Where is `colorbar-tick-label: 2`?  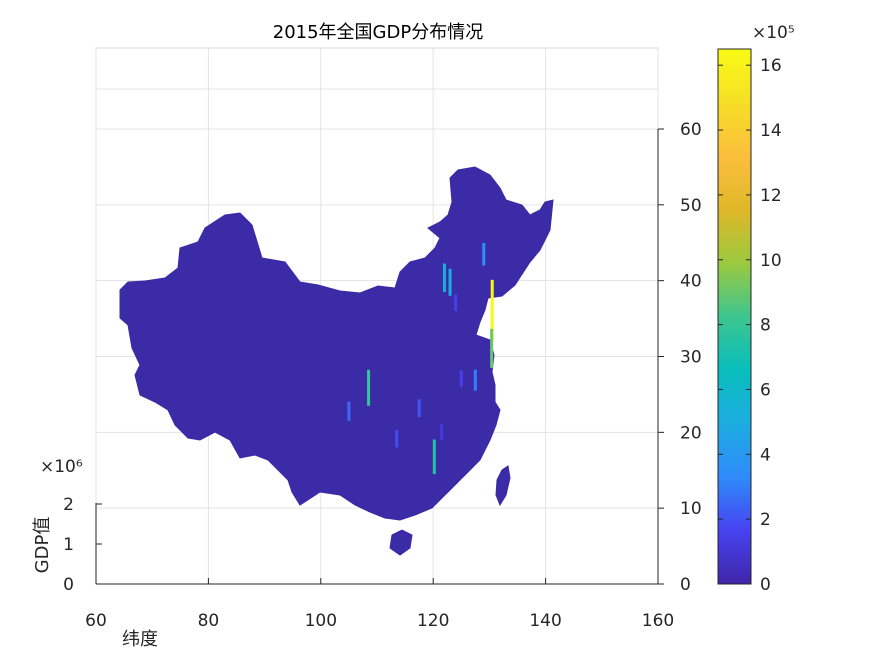 colorbar-tick-label: 2 is located at coordinates (765, 520).